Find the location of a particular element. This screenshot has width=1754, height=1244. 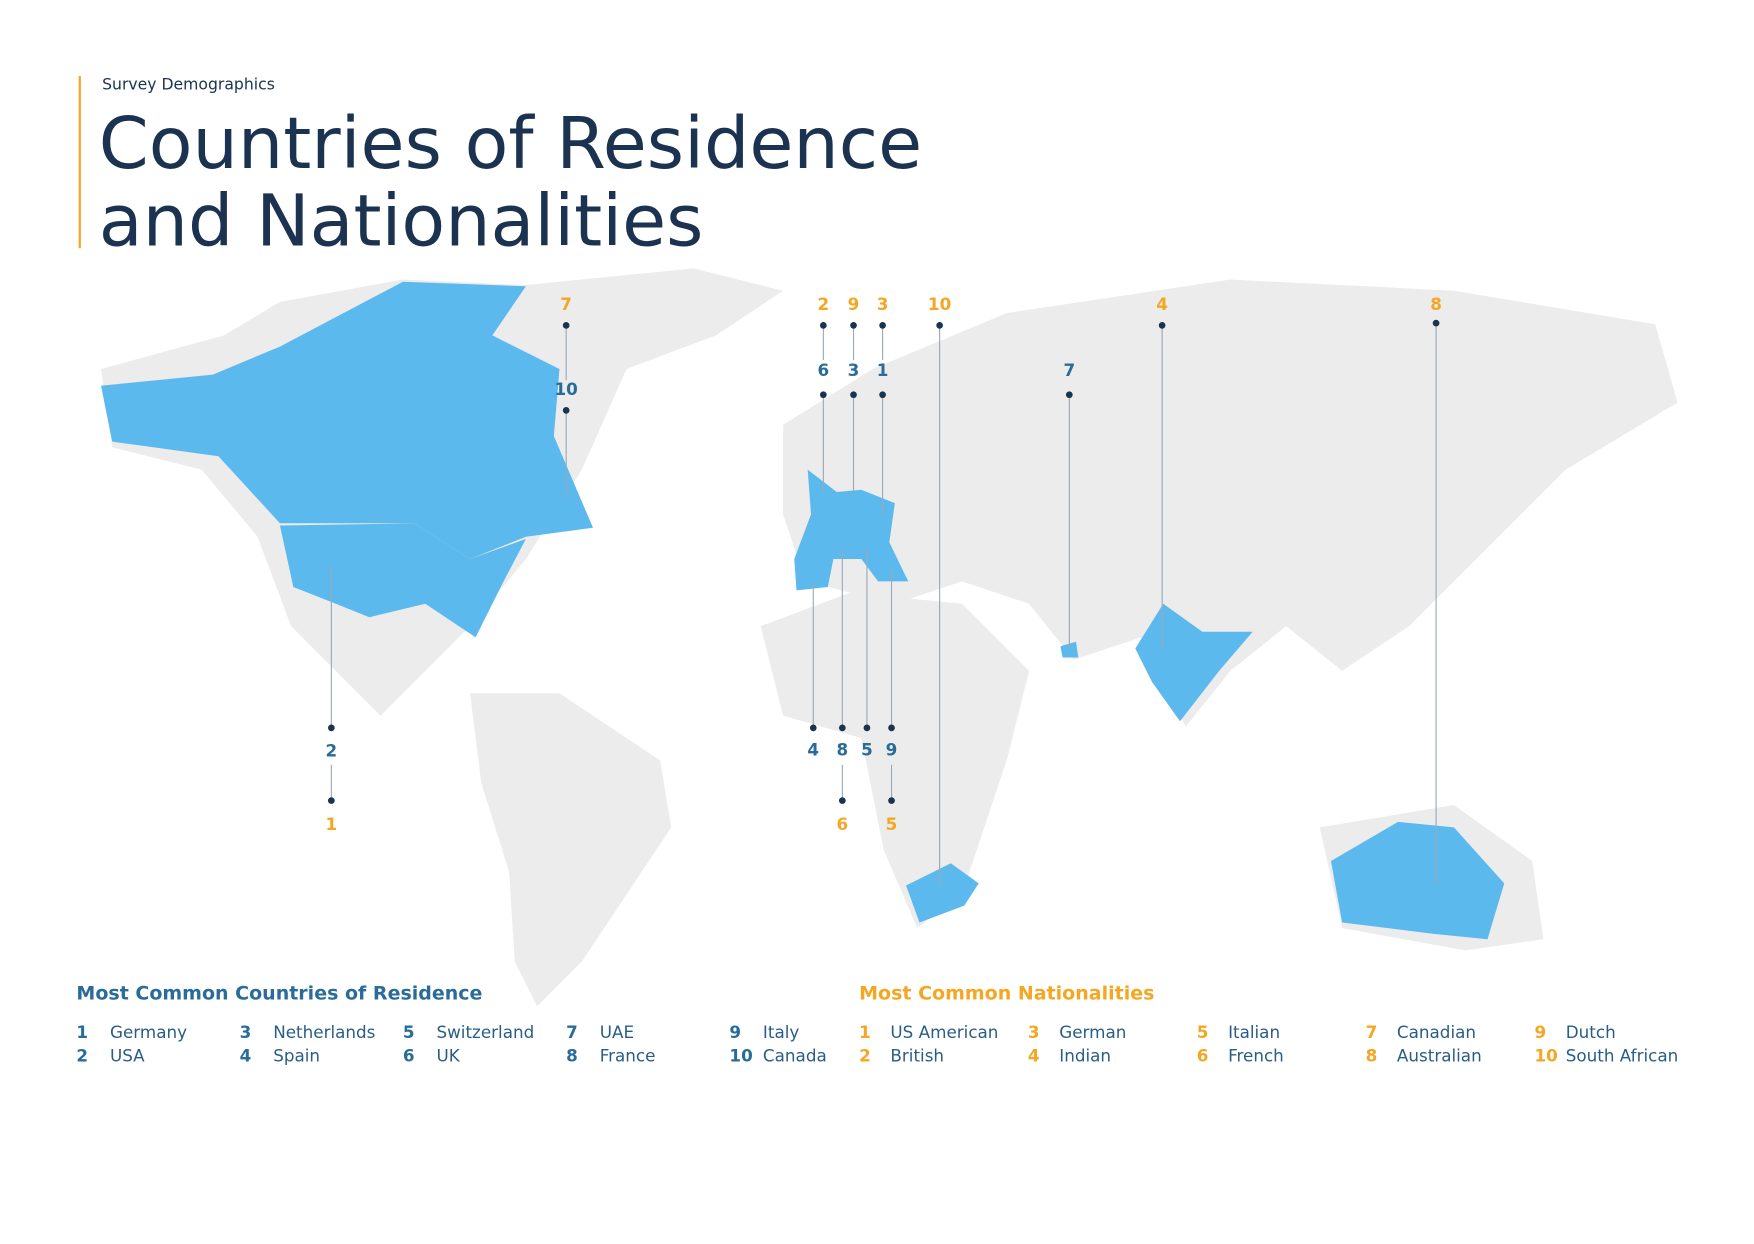

map-residence-label: 1 is located at coordinates (883, 370).